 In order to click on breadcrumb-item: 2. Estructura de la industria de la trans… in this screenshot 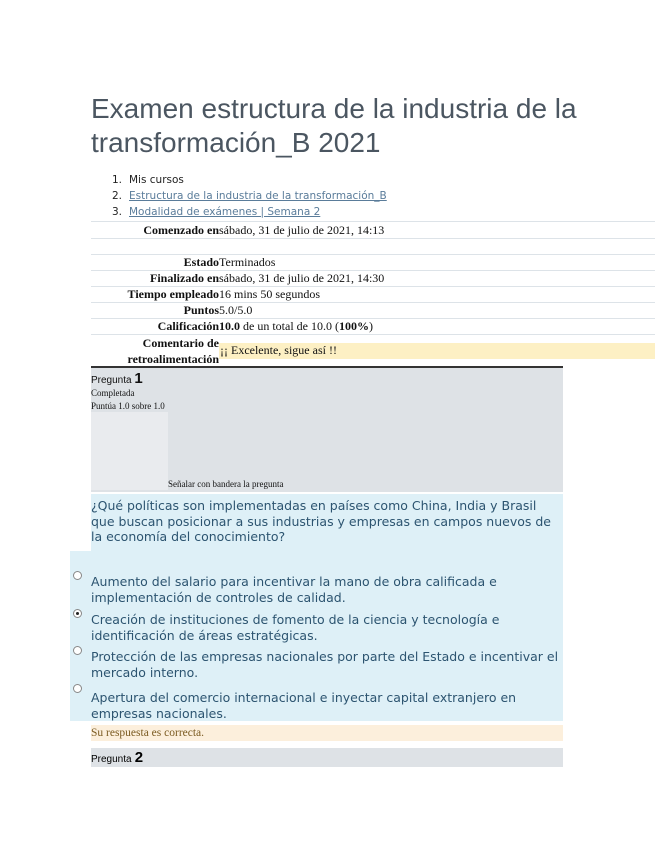, I will do `click(249, 196)`.